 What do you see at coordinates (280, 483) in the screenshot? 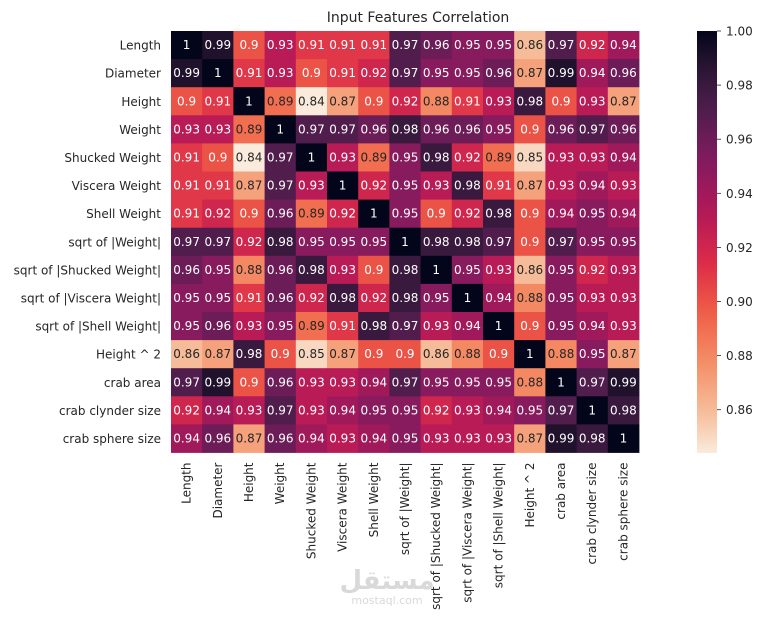
I see `column-label: Weight` at bounding box center [280, 483].